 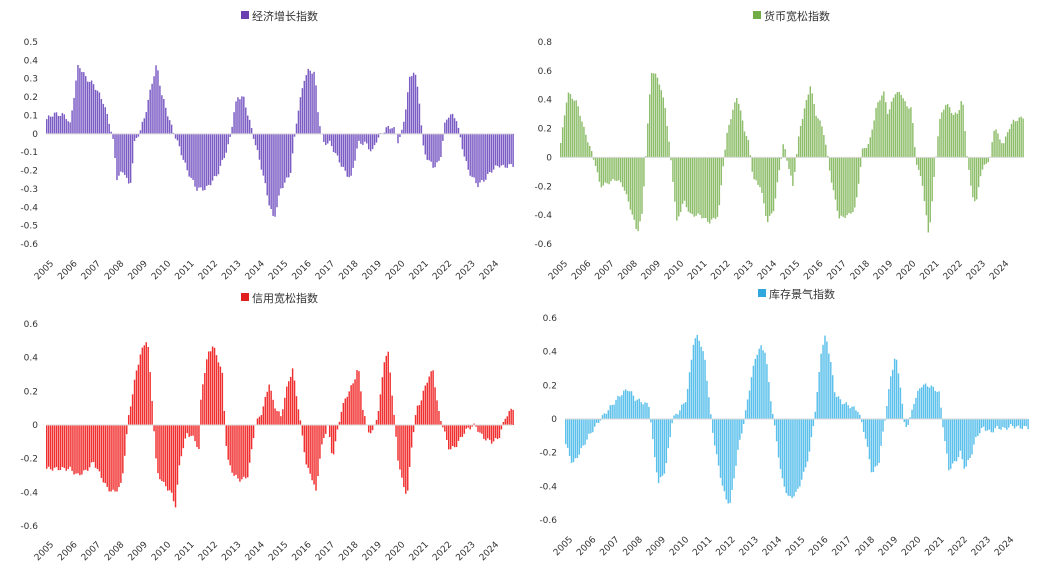 I want to click on x-tick-label: 2019, so click(x=883, y=270).